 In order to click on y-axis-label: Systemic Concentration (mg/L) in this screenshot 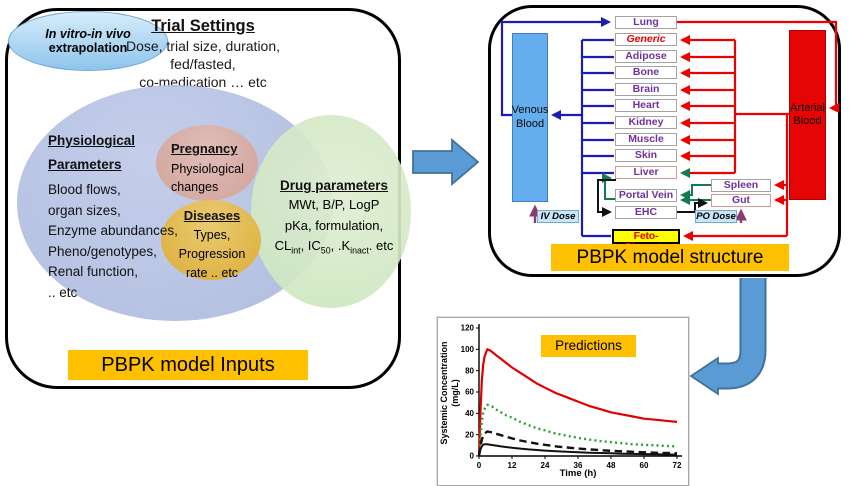, I will do `click(449, 393)`.